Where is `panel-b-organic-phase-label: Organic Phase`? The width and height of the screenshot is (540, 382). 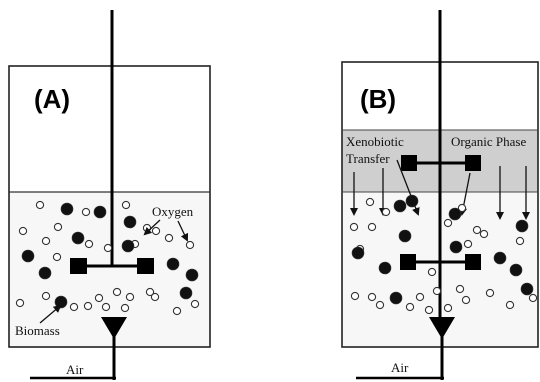
panel-b-organic-phase-label: Organic Phase is located at coordinates (488, 141).